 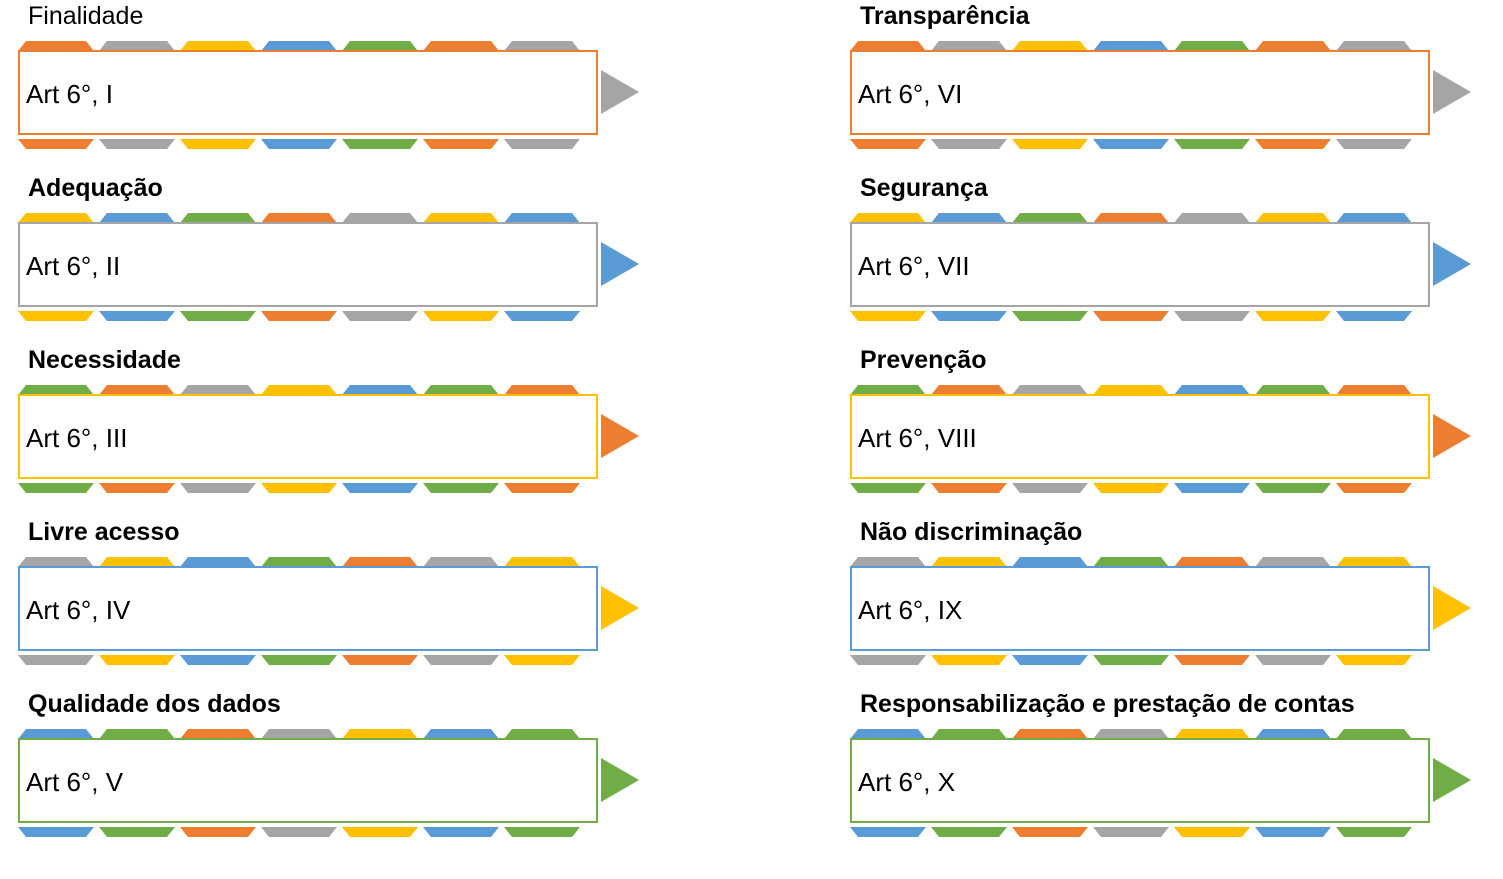 I want to click on article-reference: Art 6°, VII, so click(x=914, y=266).